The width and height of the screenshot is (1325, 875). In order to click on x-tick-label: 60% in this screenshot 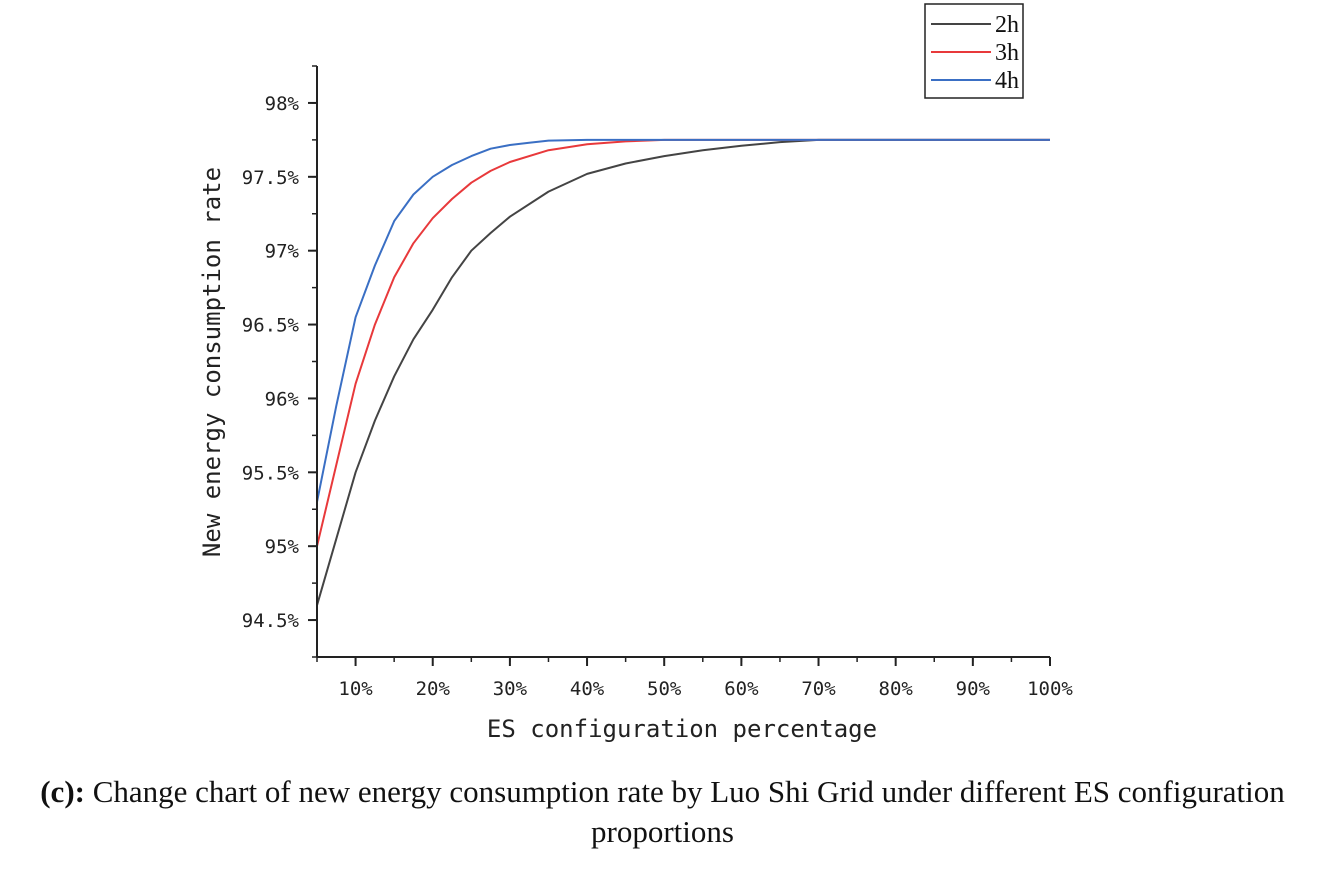, I will do `click(741, 689)`.